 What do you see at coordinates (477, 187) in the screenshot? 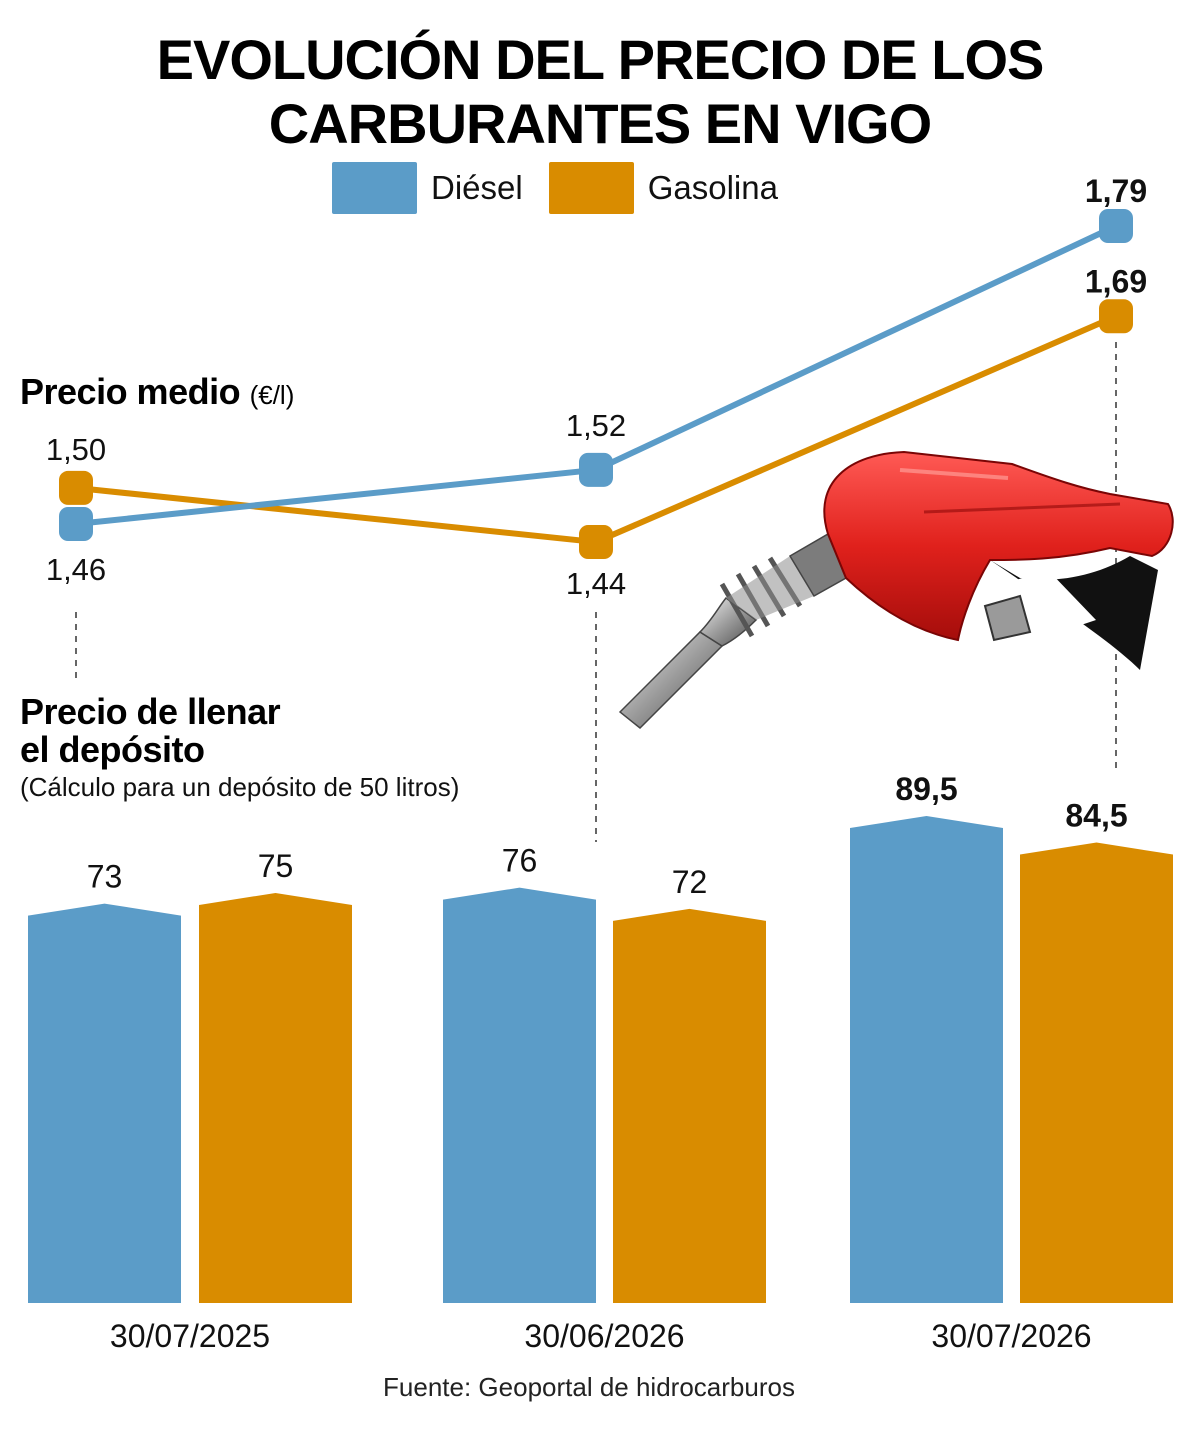
I see `legend-label-diesel: Diésel` at bounding box center [477, 187].